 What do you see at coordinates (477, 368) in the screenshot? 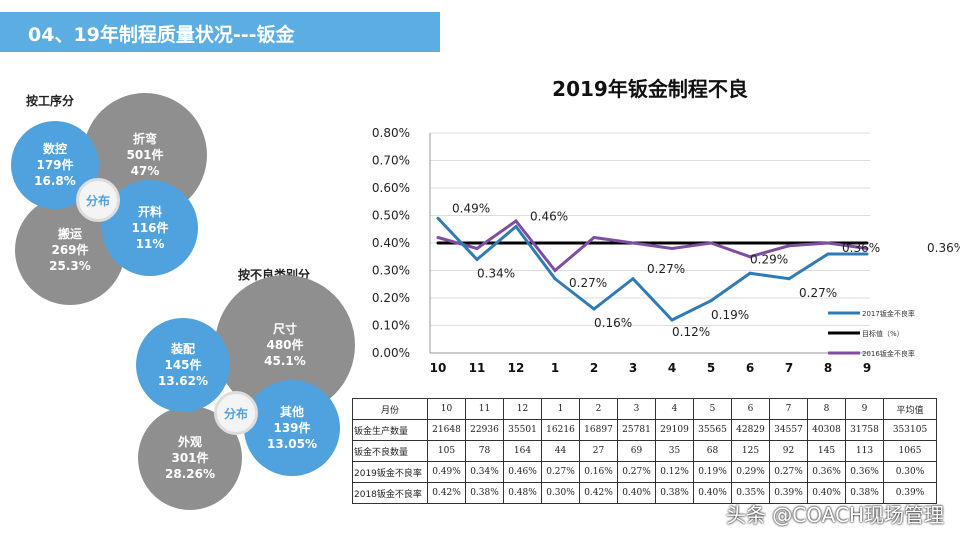
I see `x-tick-label: 11` at bounding box center [477, 368].